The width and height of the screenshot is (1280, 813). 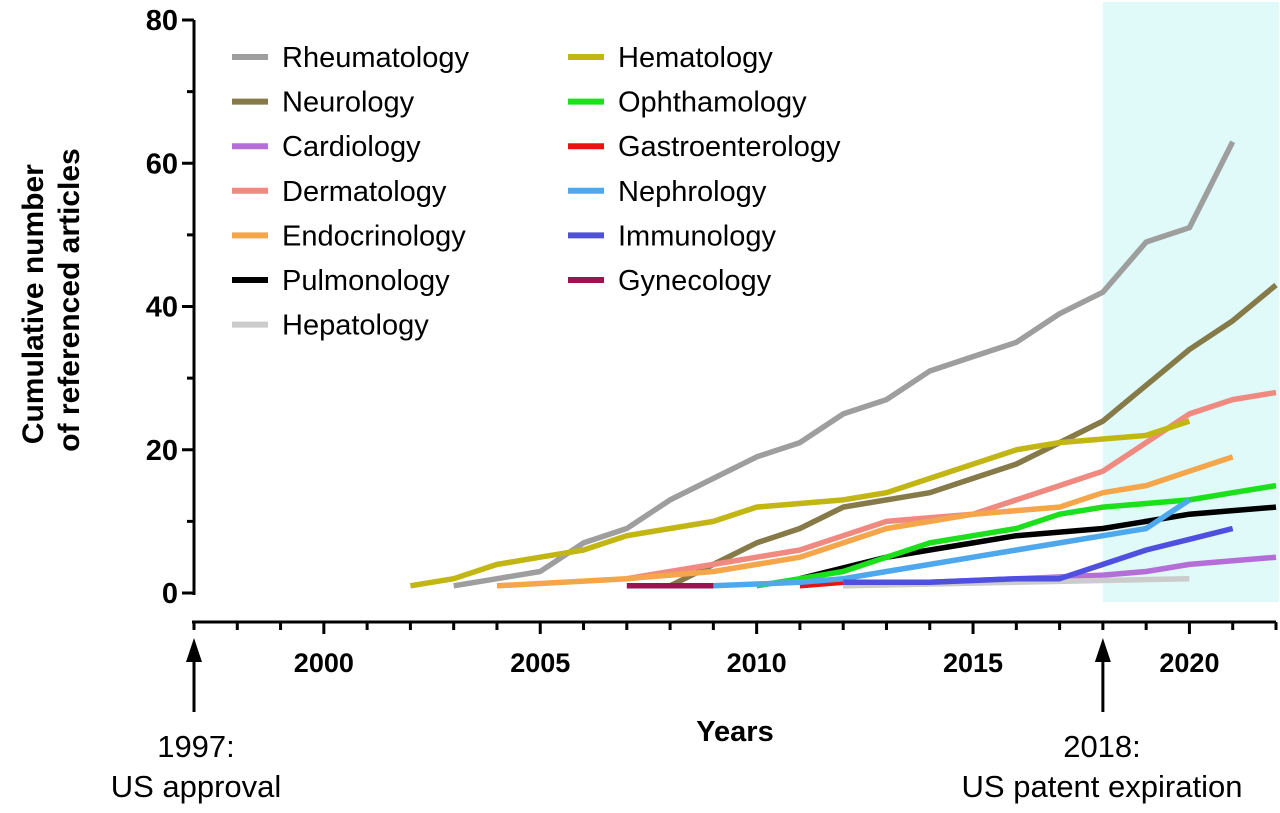 What do you see at coordinates (695, 58) in the screenshot?
I see `legend-label: Hematology` at bounding box center [695, 58].